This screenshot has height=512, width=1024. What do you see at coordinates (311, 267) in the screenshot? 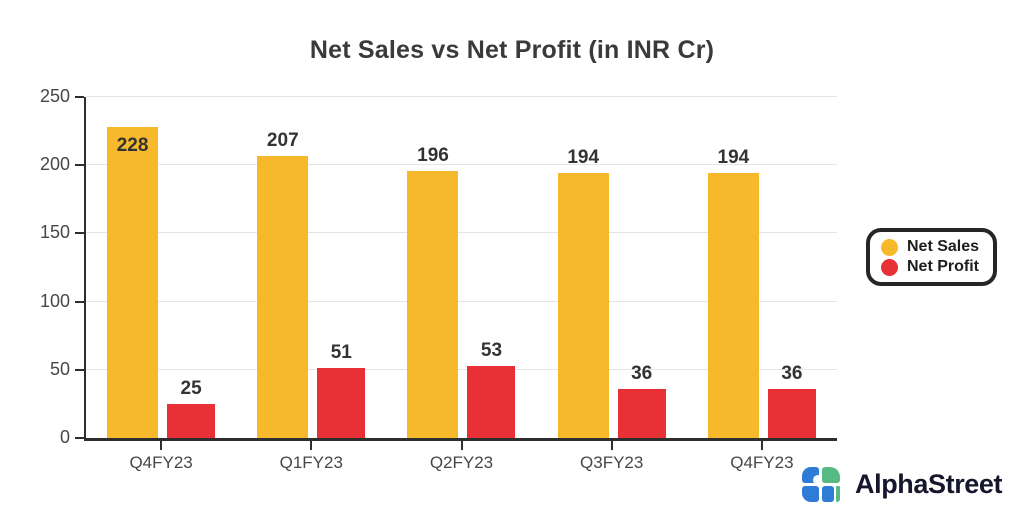
I see `bar-group: 207 51` at bounding box center [311, 267].